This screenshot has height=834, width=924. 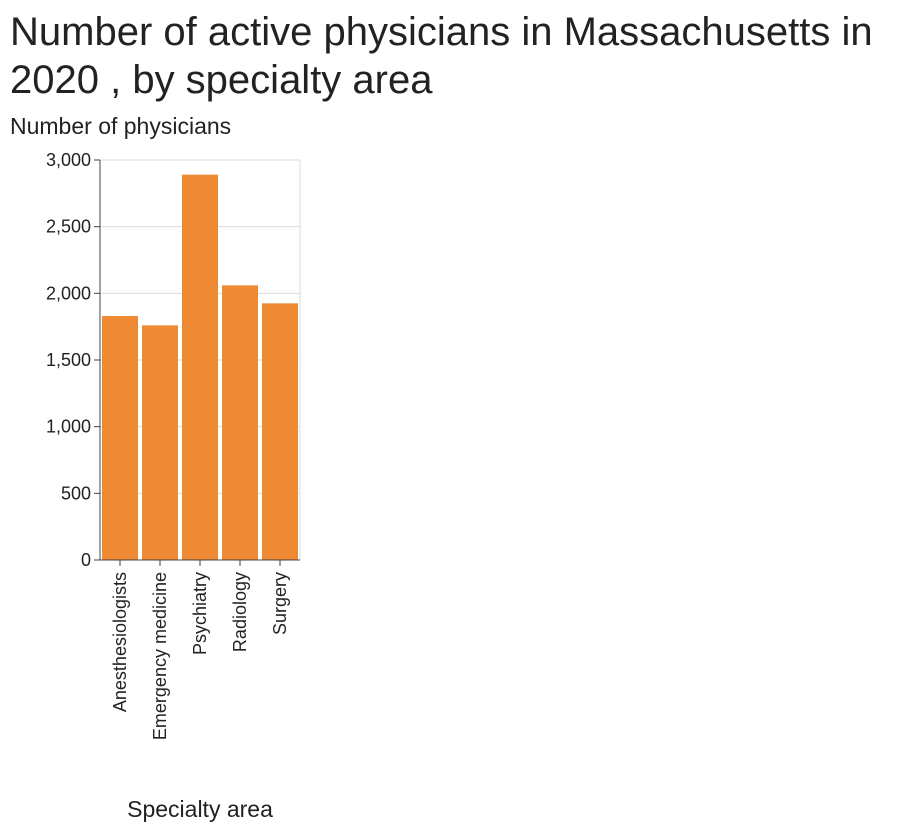 What do you see at coordinates (68, 427) in the screenshot?
I see `y-tick-label: 1,000` at bounding box center [68, 427].